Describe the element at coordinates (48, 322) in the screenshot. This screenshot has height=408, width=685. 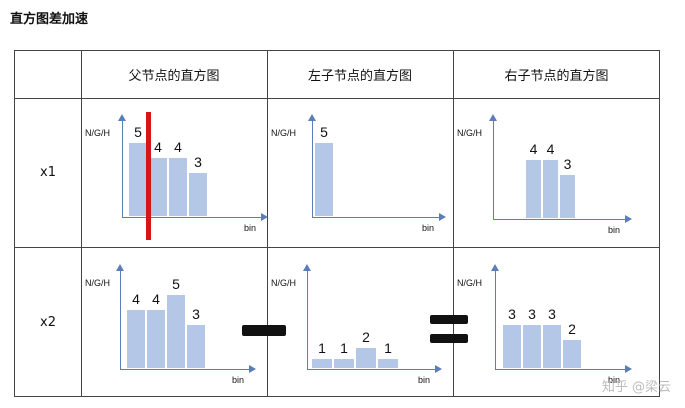
I see `row-label-x2: x2` at that location.